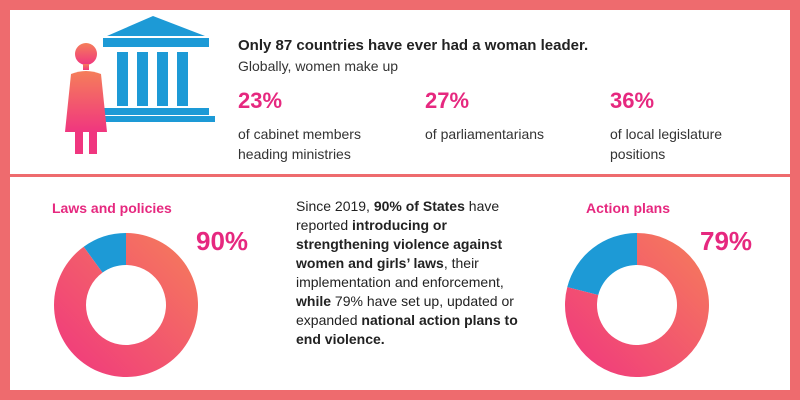 The image size is (800, 400). I want to click on section-divider, so click(400, 175).